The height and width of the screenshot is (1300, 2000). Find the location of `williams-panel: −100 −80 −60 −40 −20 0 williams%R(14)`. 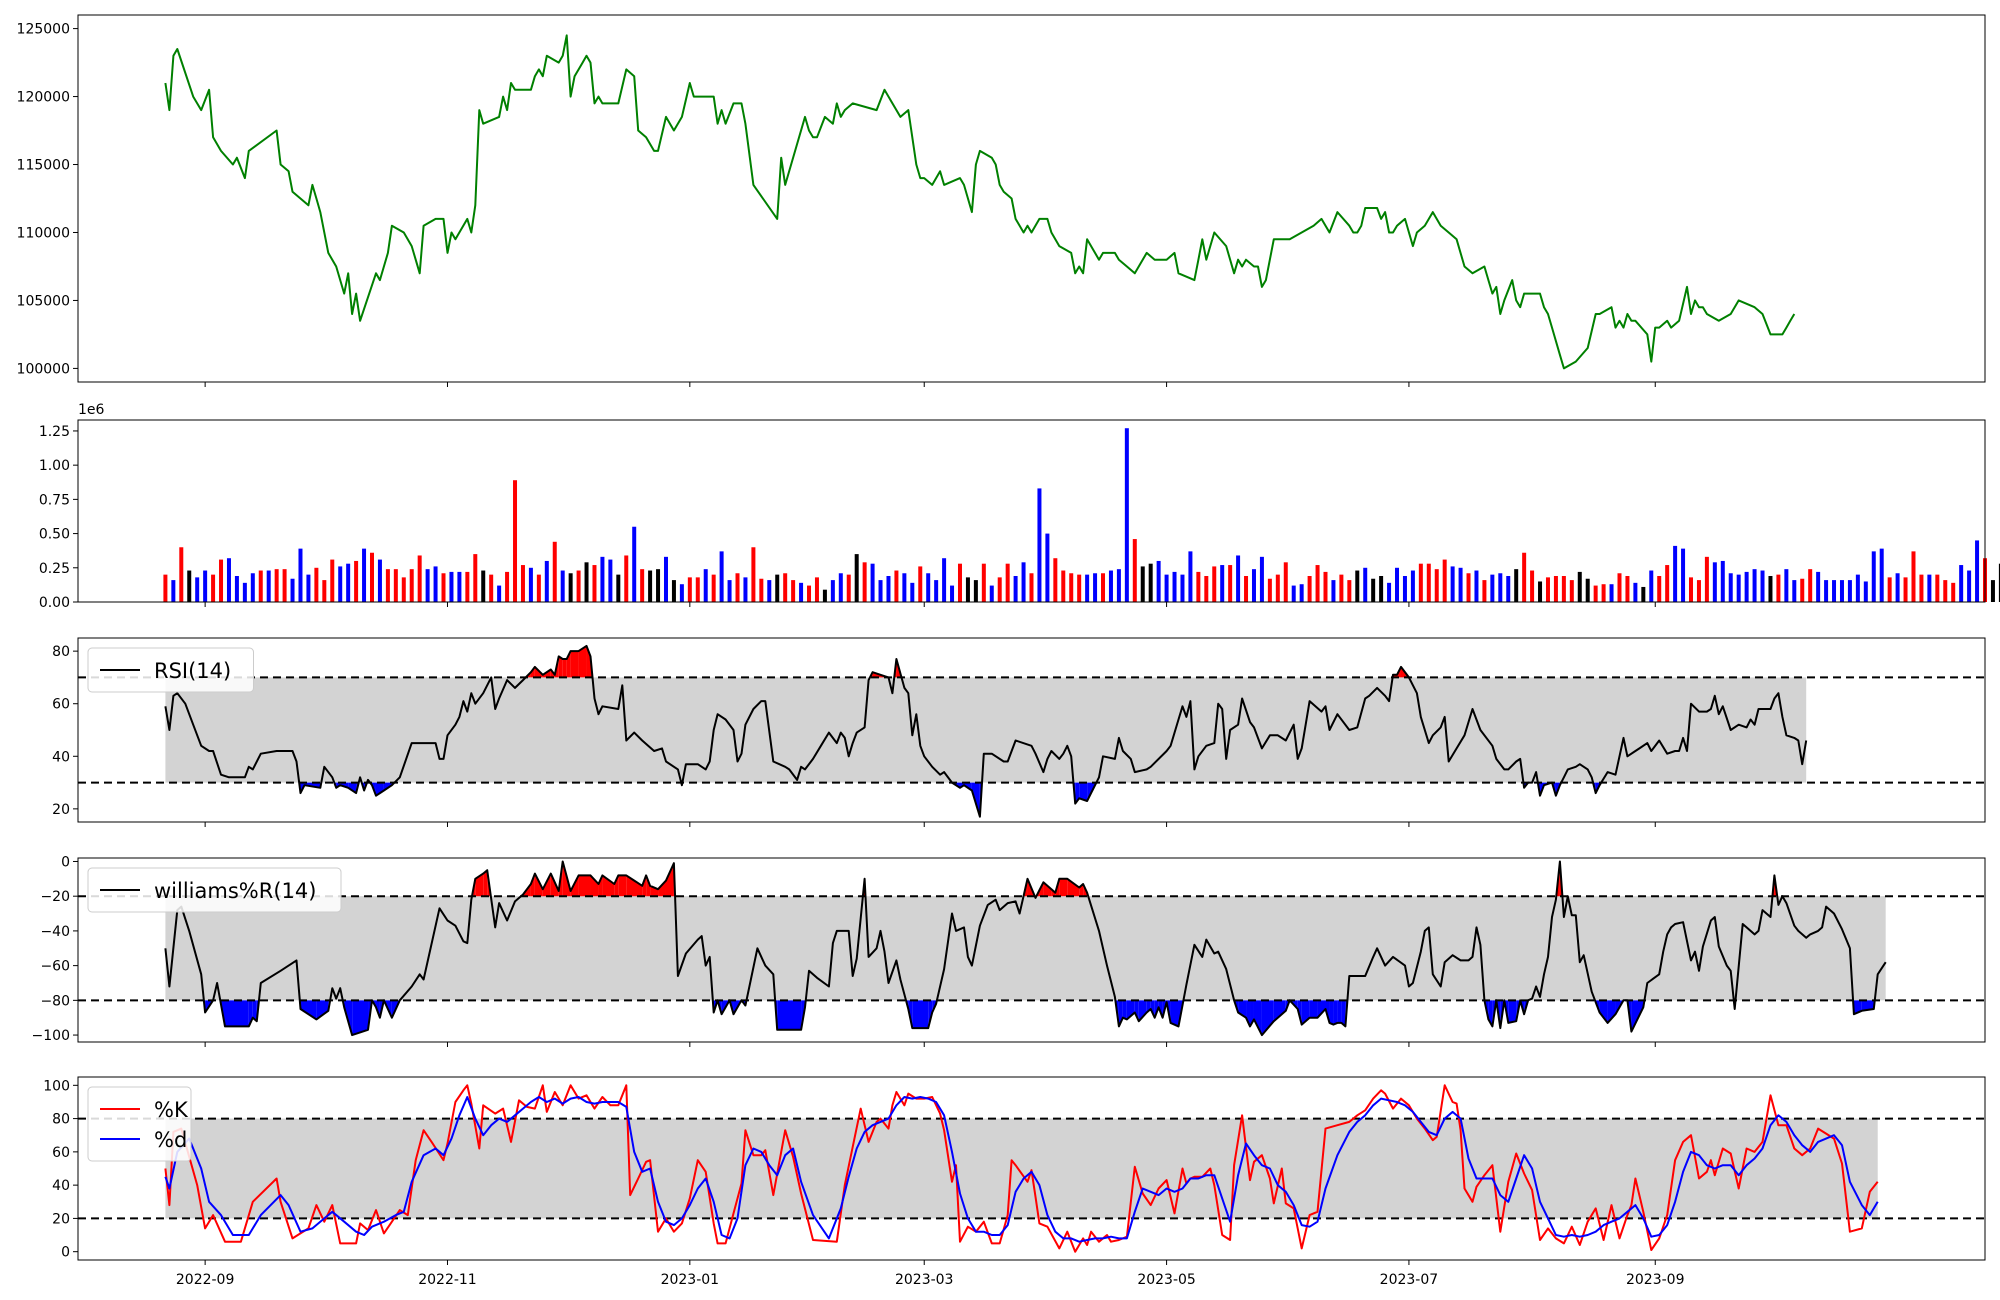

williams-panel: −100 −80 −60 −40 −20 0 williams%R(14) is located at coordinates (1009, 950).